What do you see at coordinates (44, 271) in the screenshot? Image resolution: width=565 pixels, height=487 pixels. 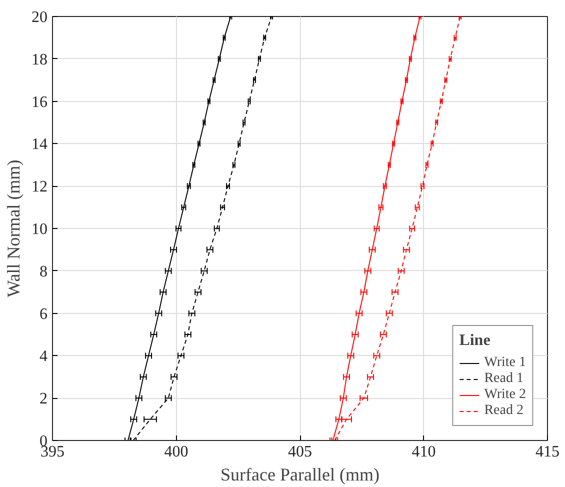 I see `y-tick-label: 8` at bounding box center [44, 271].